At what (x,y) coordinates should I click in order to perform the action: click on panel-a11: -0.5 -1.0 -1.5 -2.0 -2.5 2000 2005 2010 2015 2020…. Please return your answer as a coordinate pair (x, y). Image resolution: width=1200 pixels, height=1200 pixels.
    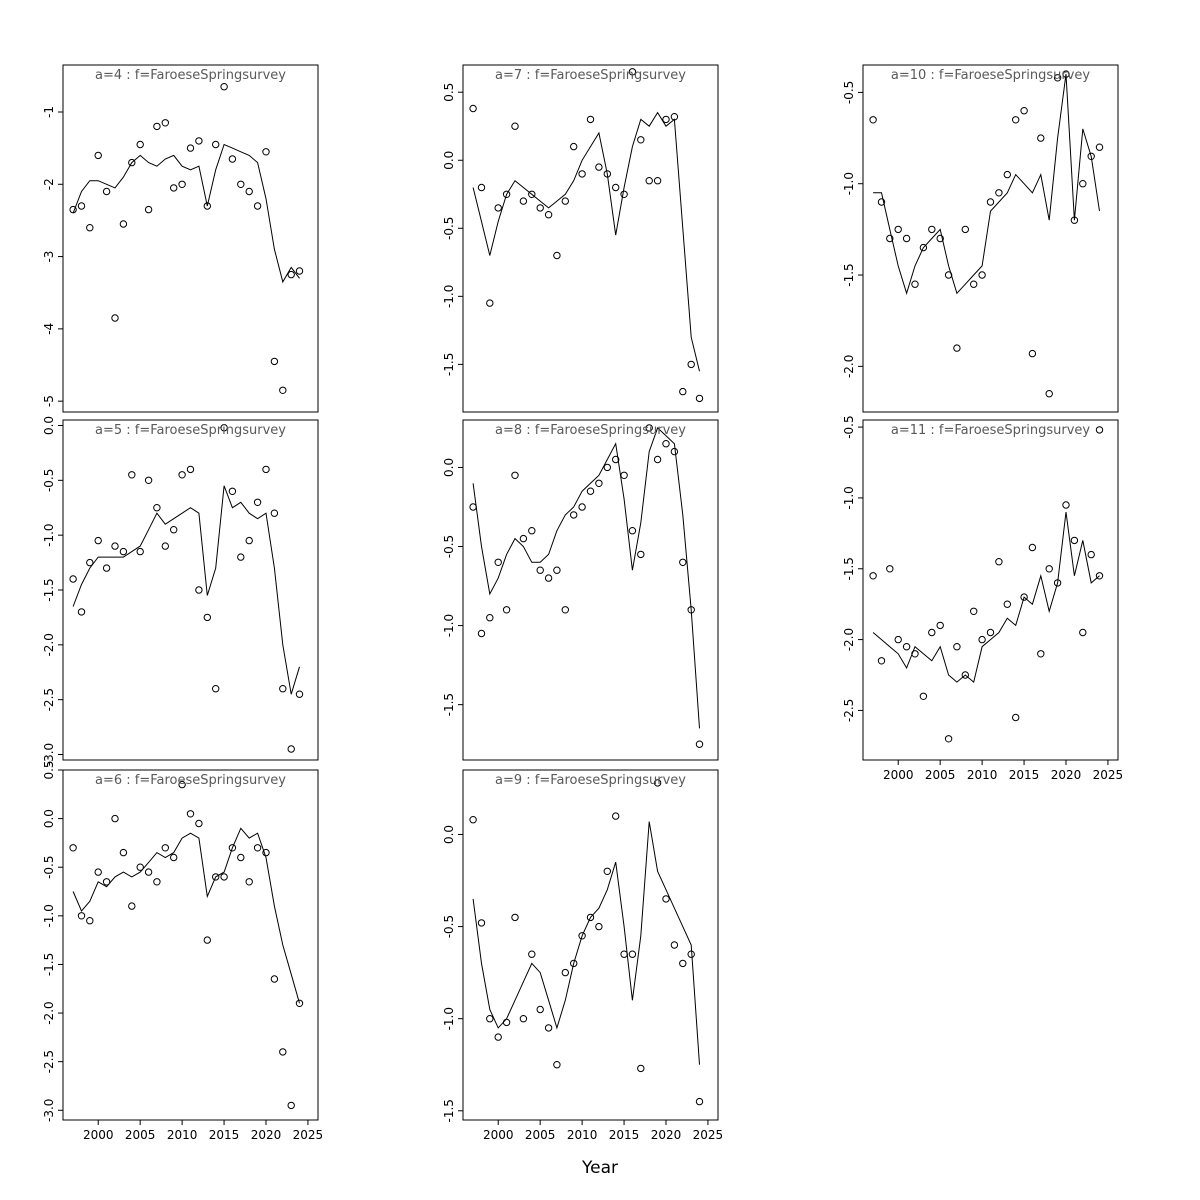
    Looking at the image, I should click on (971, 604).